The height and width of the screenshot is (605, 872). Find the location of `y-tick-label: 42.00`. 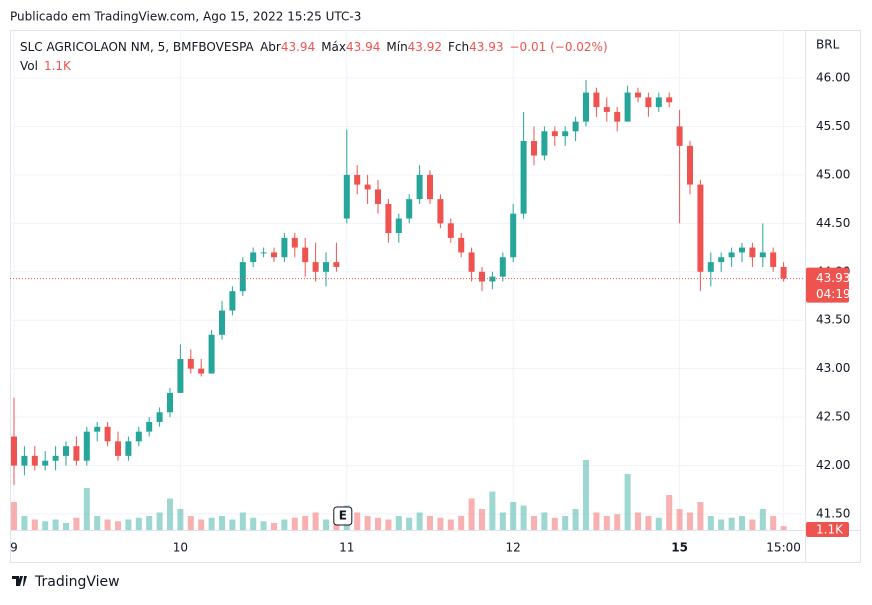

y-tick-label: 42.00 is located at coordinates (833, 465).